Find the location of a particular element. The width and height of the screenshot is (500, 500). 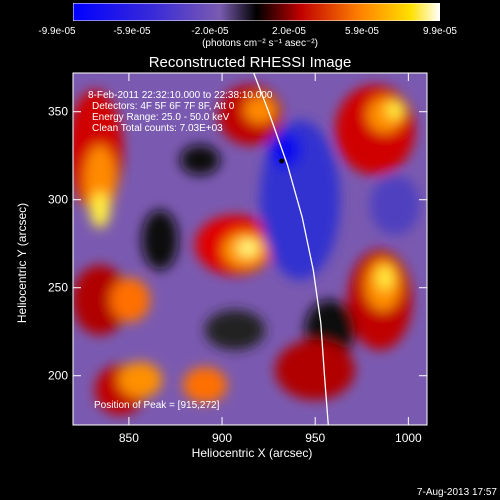

annotation-counts: Clean Total counts: 7.03E+03 is located at coordinates (157, 128).